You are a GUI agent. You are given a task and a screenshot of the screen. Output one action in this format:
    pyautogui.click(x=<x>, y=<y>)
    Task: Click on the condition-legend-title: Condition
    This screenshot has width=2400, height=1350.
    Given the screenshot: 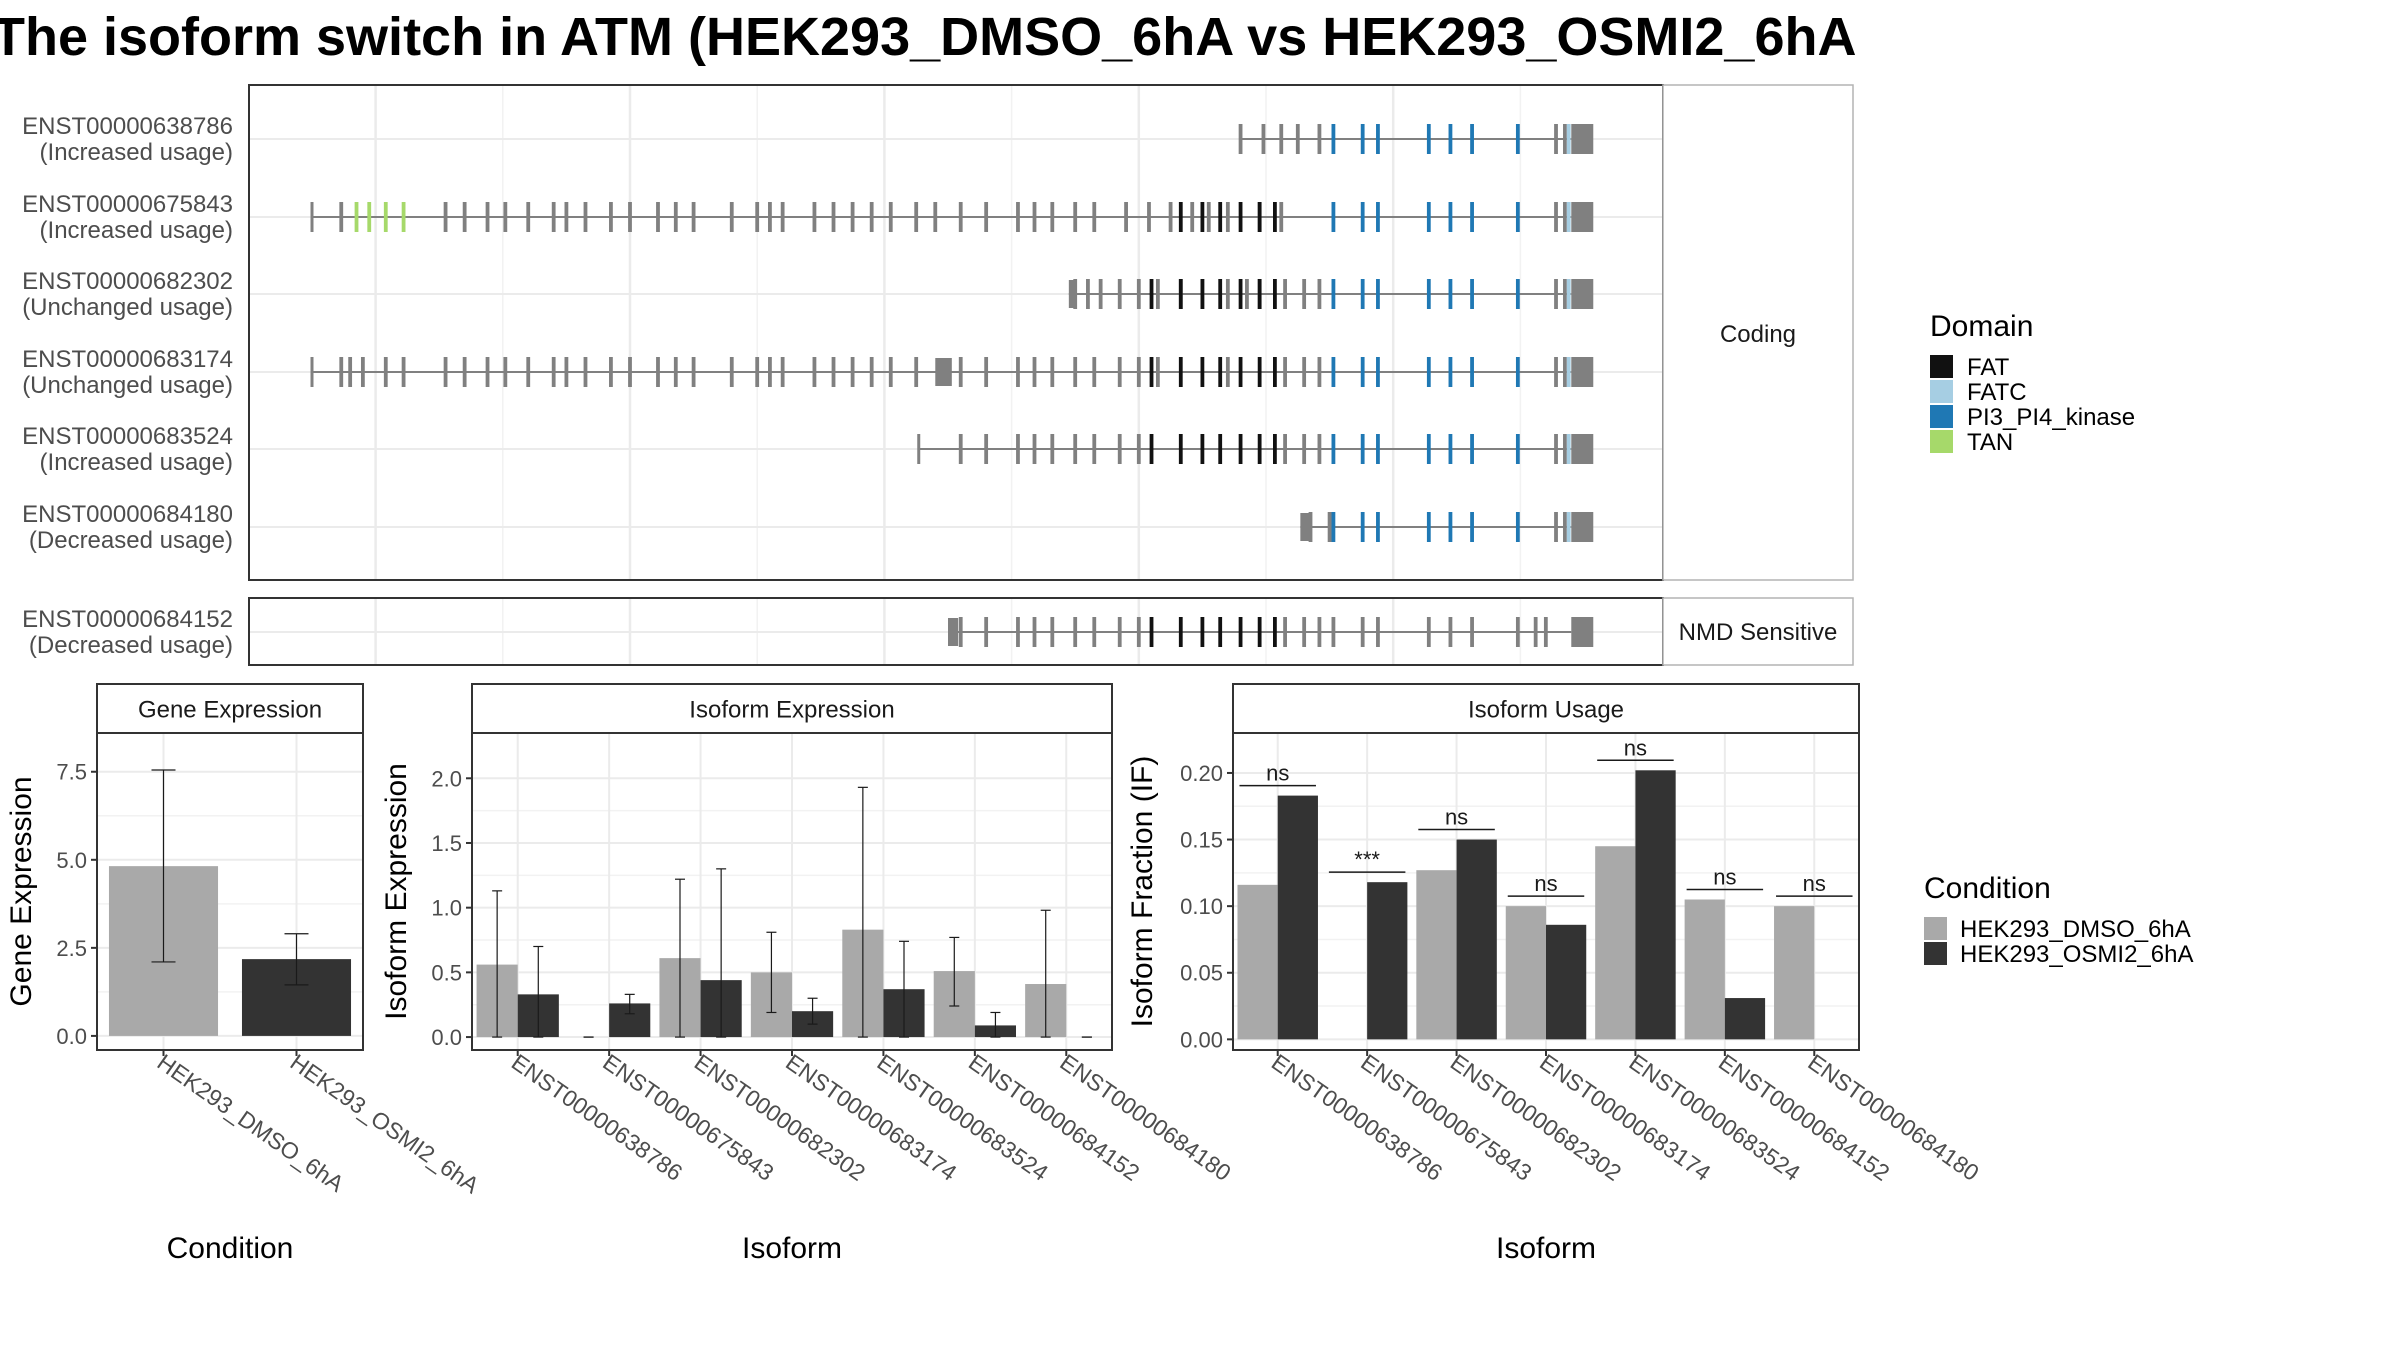 What is the action you would take?
    pyautogui.click(x=1987, y=888)
    